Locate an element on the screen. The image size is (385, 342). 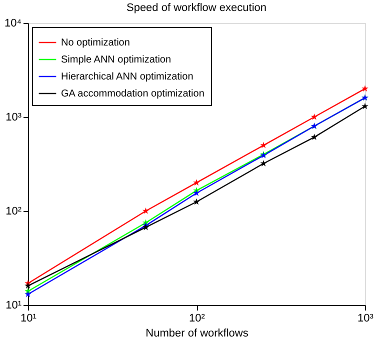
y-tick-label: 10⁴ is located at coordinates (13, 24).